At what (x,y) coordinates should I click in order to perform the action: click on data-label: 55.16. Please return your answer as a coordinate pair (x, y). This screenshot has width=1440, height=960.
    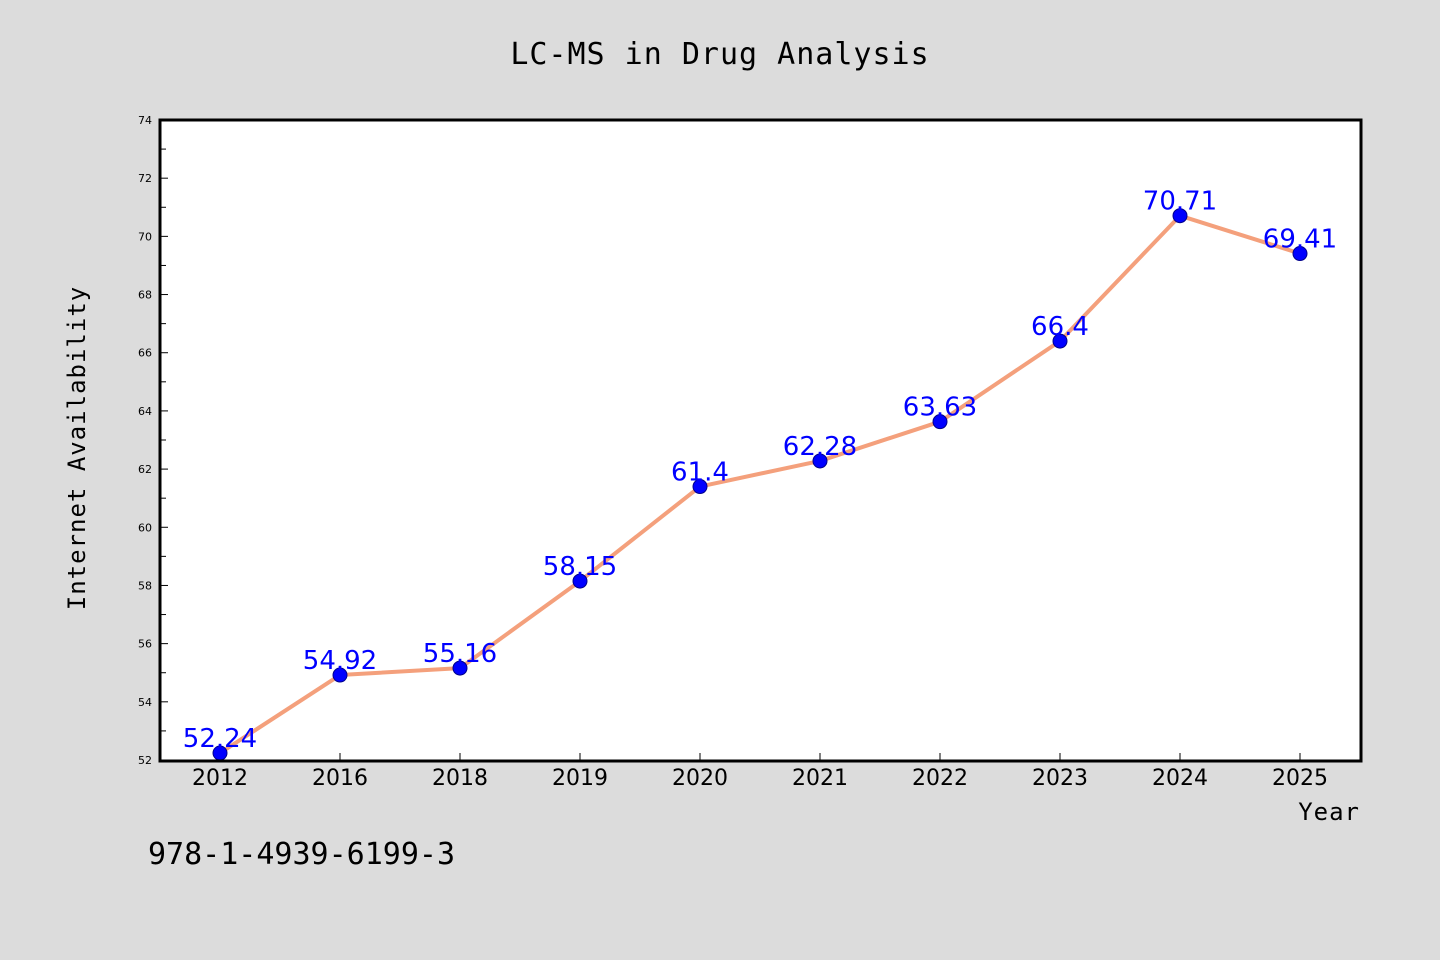
    Looking at the image, I should click on (460, 654).